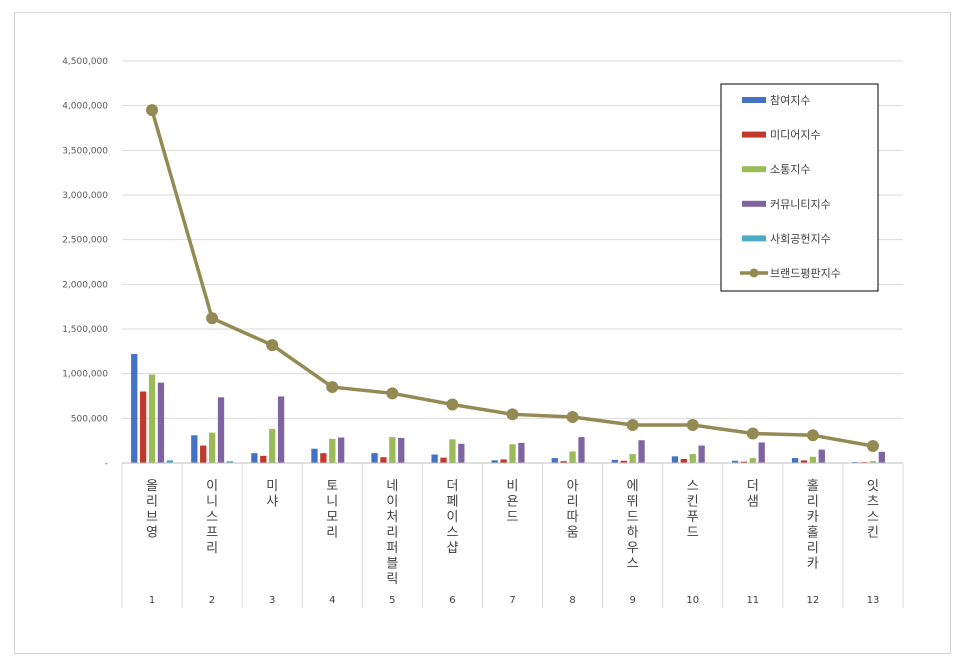 This screenshot has height=667, width=966. Describe the element at coordinates (152, 517) in the screenshot. I see `category-char: 브` at that location.